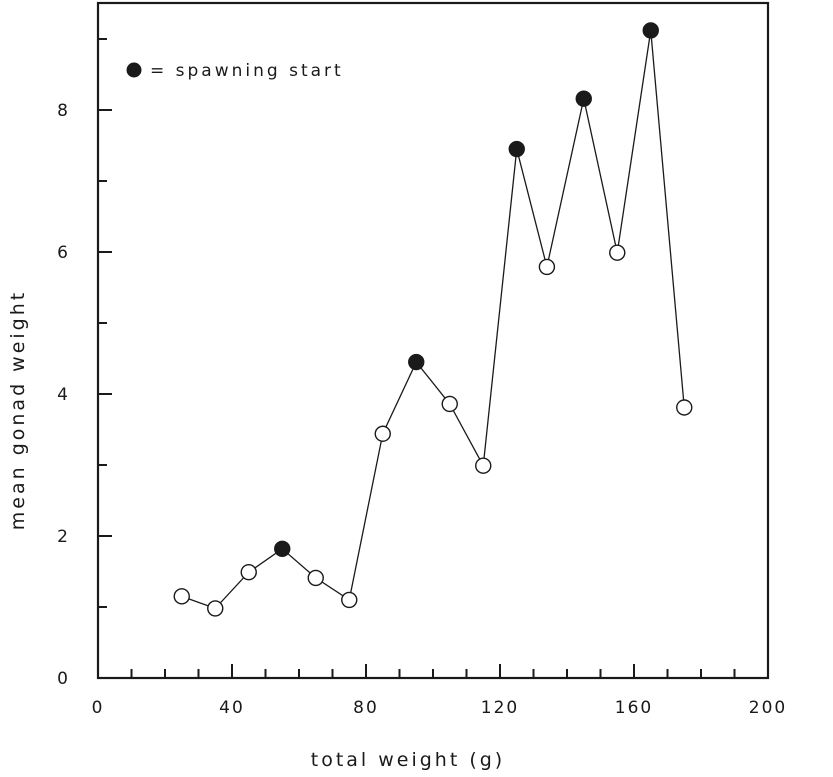  I want to click on y-tick-label: 2, so click(63, 537).